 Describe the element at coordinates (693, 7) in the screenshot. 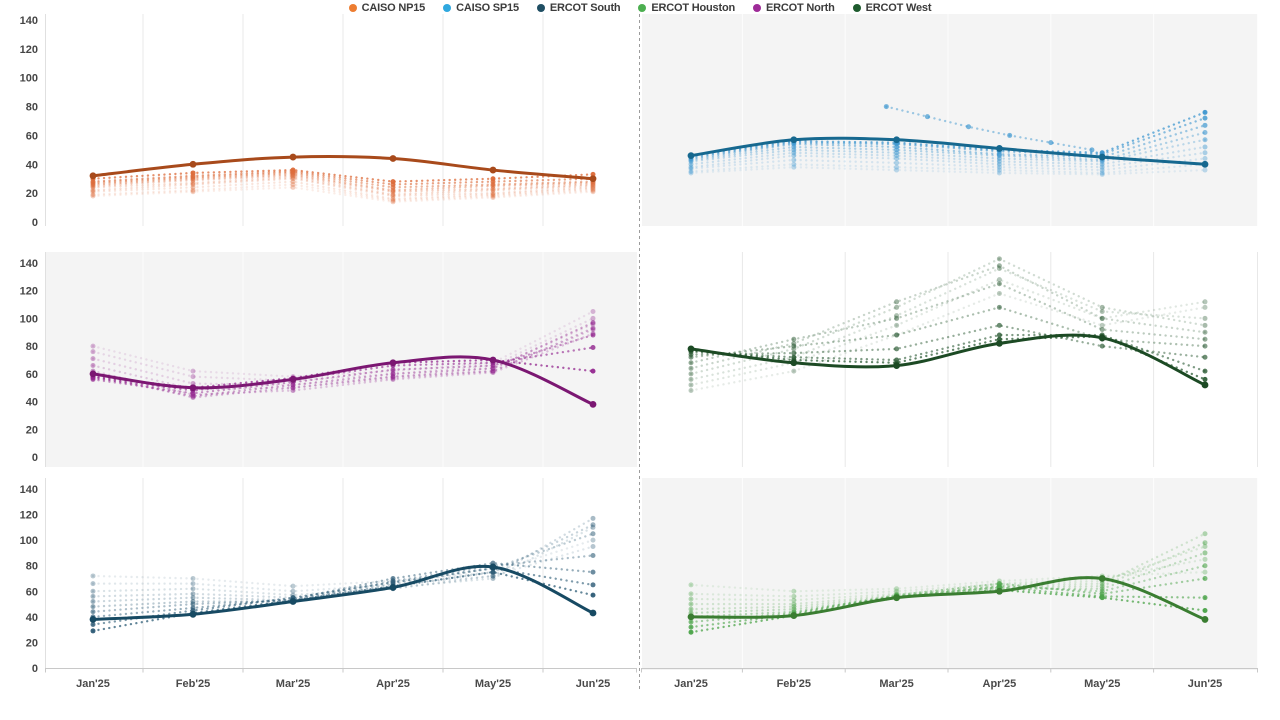

I see `legend-label: ERCOT Houston` at that location.